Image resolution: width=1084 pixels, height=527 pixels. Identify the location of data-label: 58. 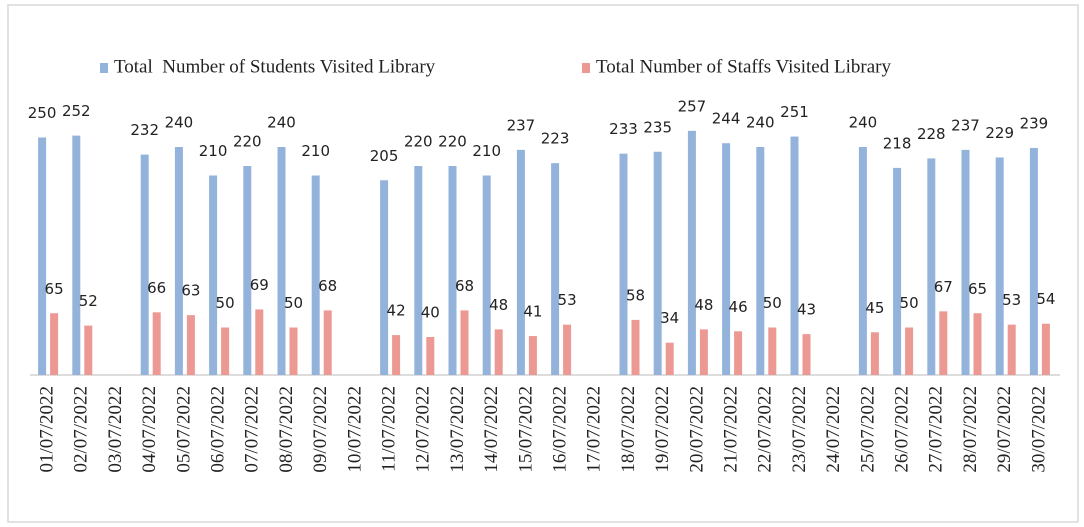
(635, 295).